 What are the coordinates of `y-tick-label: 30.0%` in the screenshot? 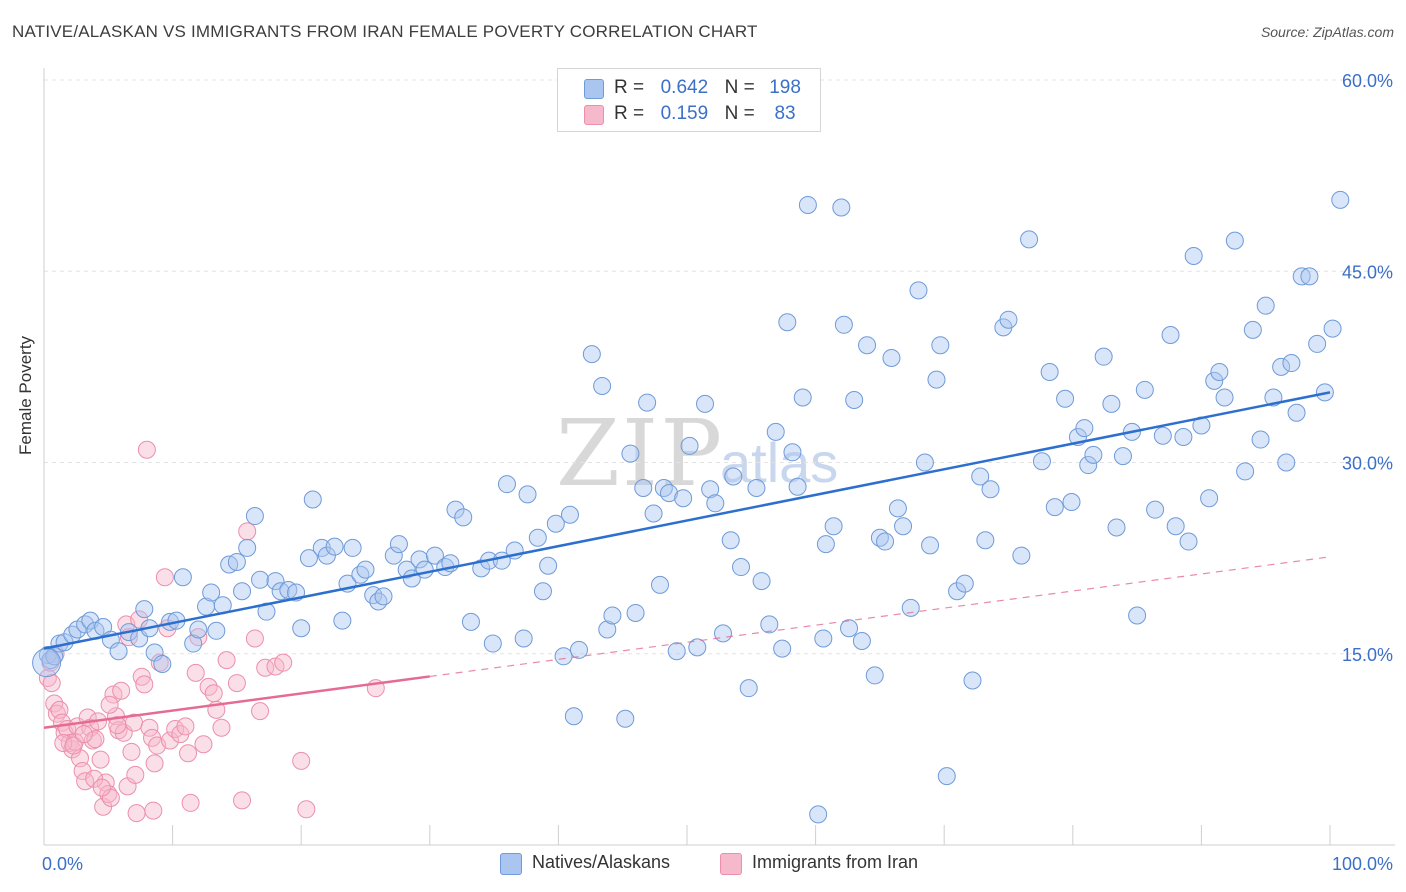 It's located at (1367, 464).